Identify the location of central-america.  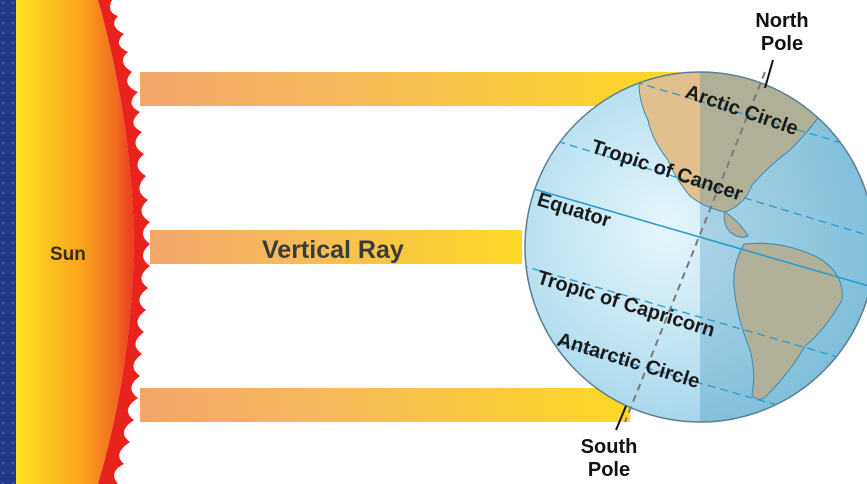
(736, 224).